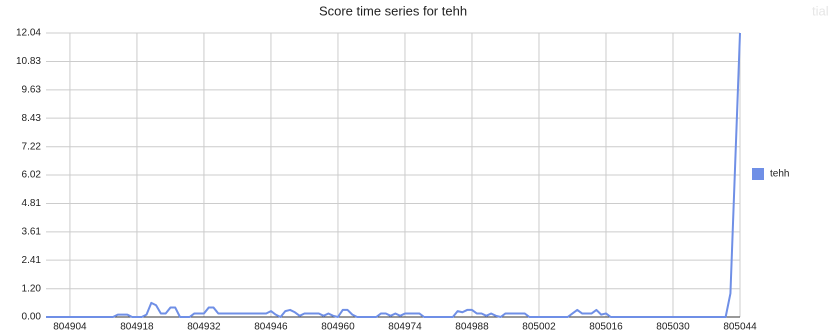 The height and width of the screenshot is (335, 834). What do you see at coordinates (606, 327) in the screenshot?
I see `x-tick-label: 805016` at bounding box center [606, 327].